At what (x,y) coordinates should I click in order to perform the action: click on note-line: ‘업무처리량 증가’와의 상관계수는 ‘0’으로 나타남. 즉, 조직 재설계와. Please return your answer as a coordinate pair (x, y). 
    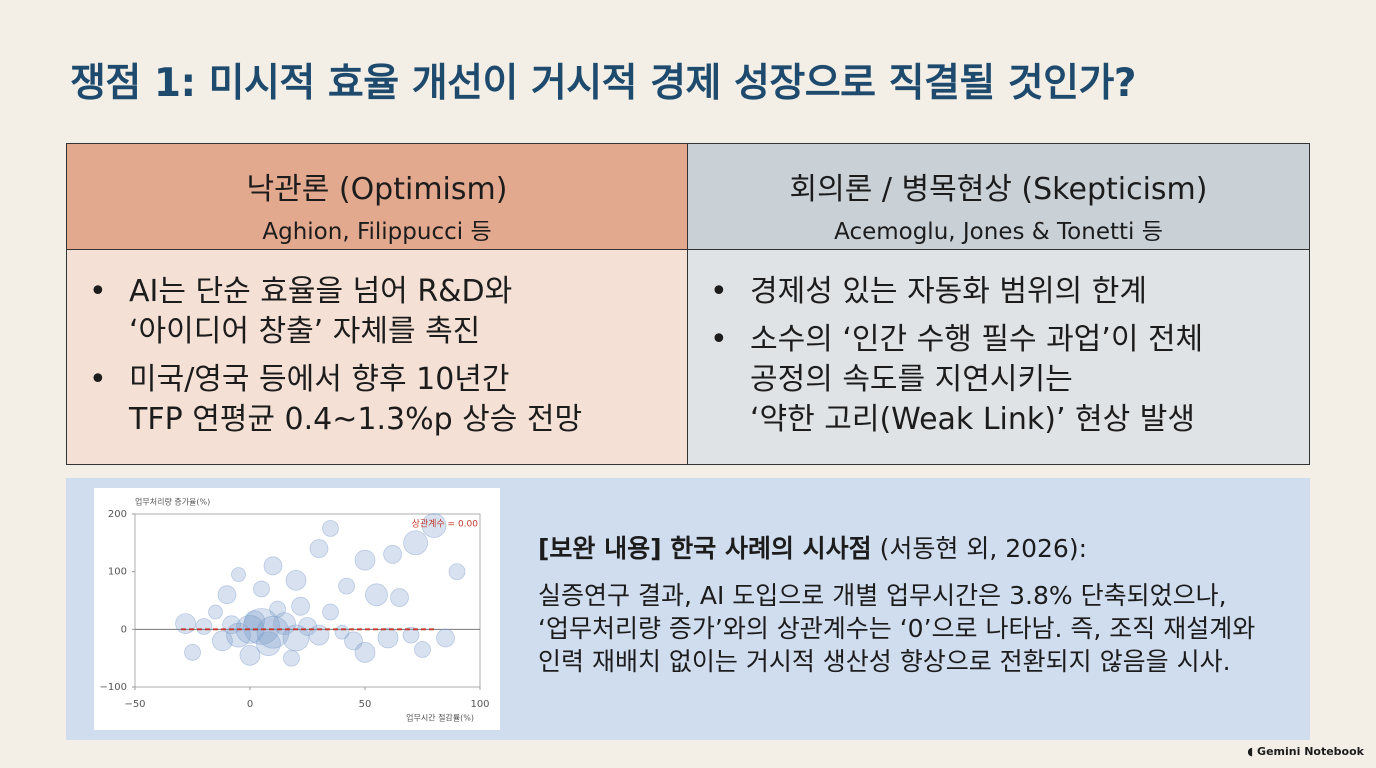
    Looking at the image, I should click on (897, 628).